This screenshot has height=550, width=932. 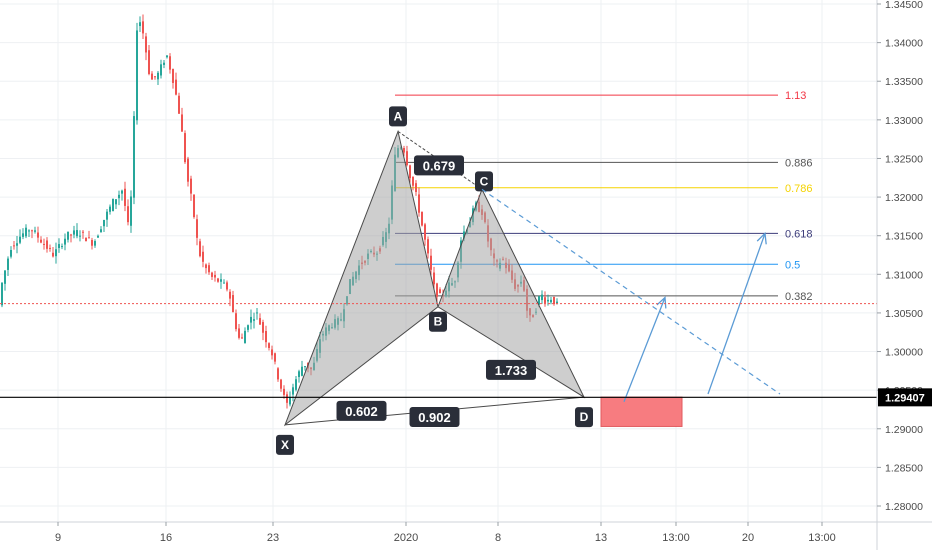 I want to click on time-tick-label: 16, so click(x=166, y=538).